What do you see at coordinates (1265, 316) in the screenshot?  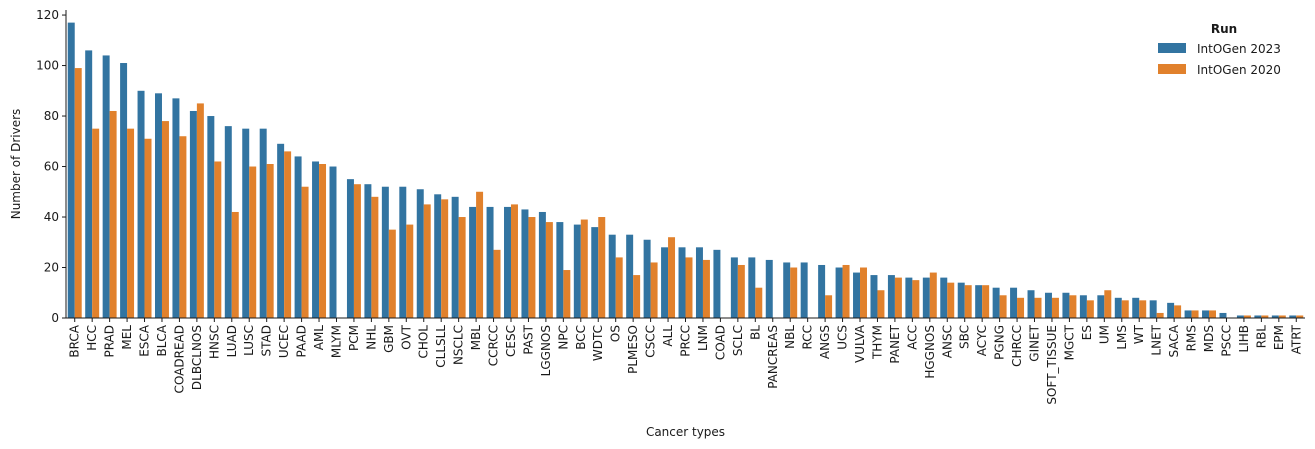 I see `bar-rbl-intogen-2020` at bounding box center [1265, 316].